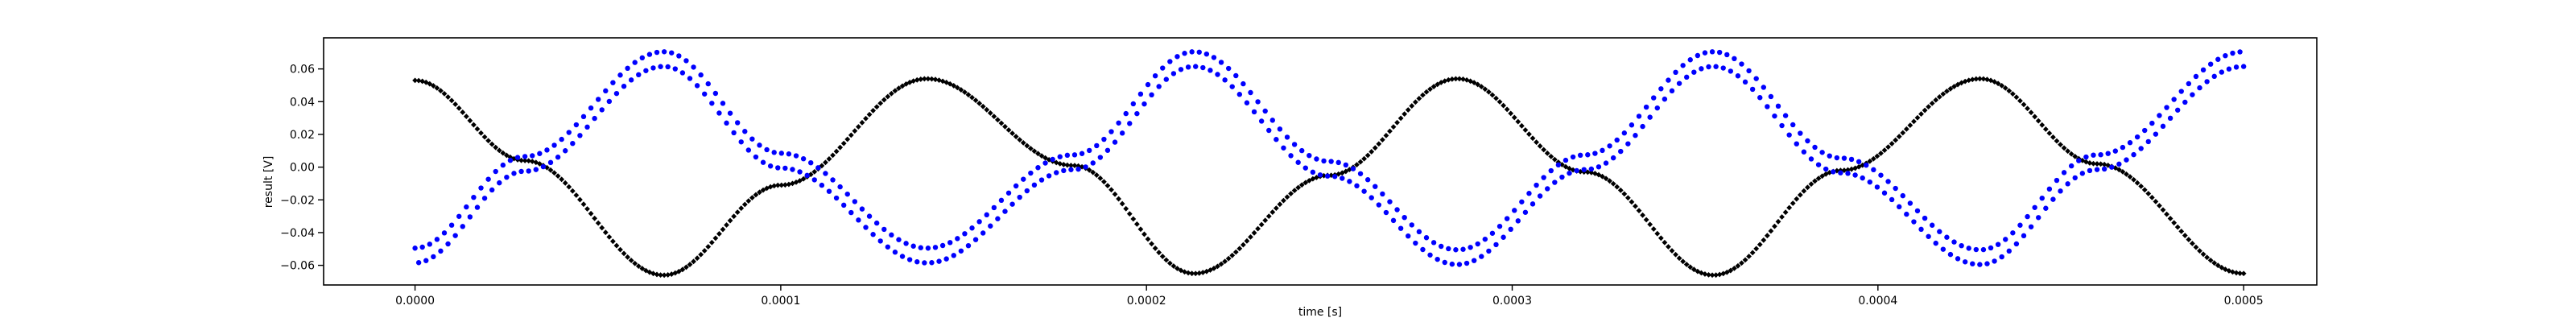  I want to click on x-tick-label: 0.0003, so click(1512, 301).